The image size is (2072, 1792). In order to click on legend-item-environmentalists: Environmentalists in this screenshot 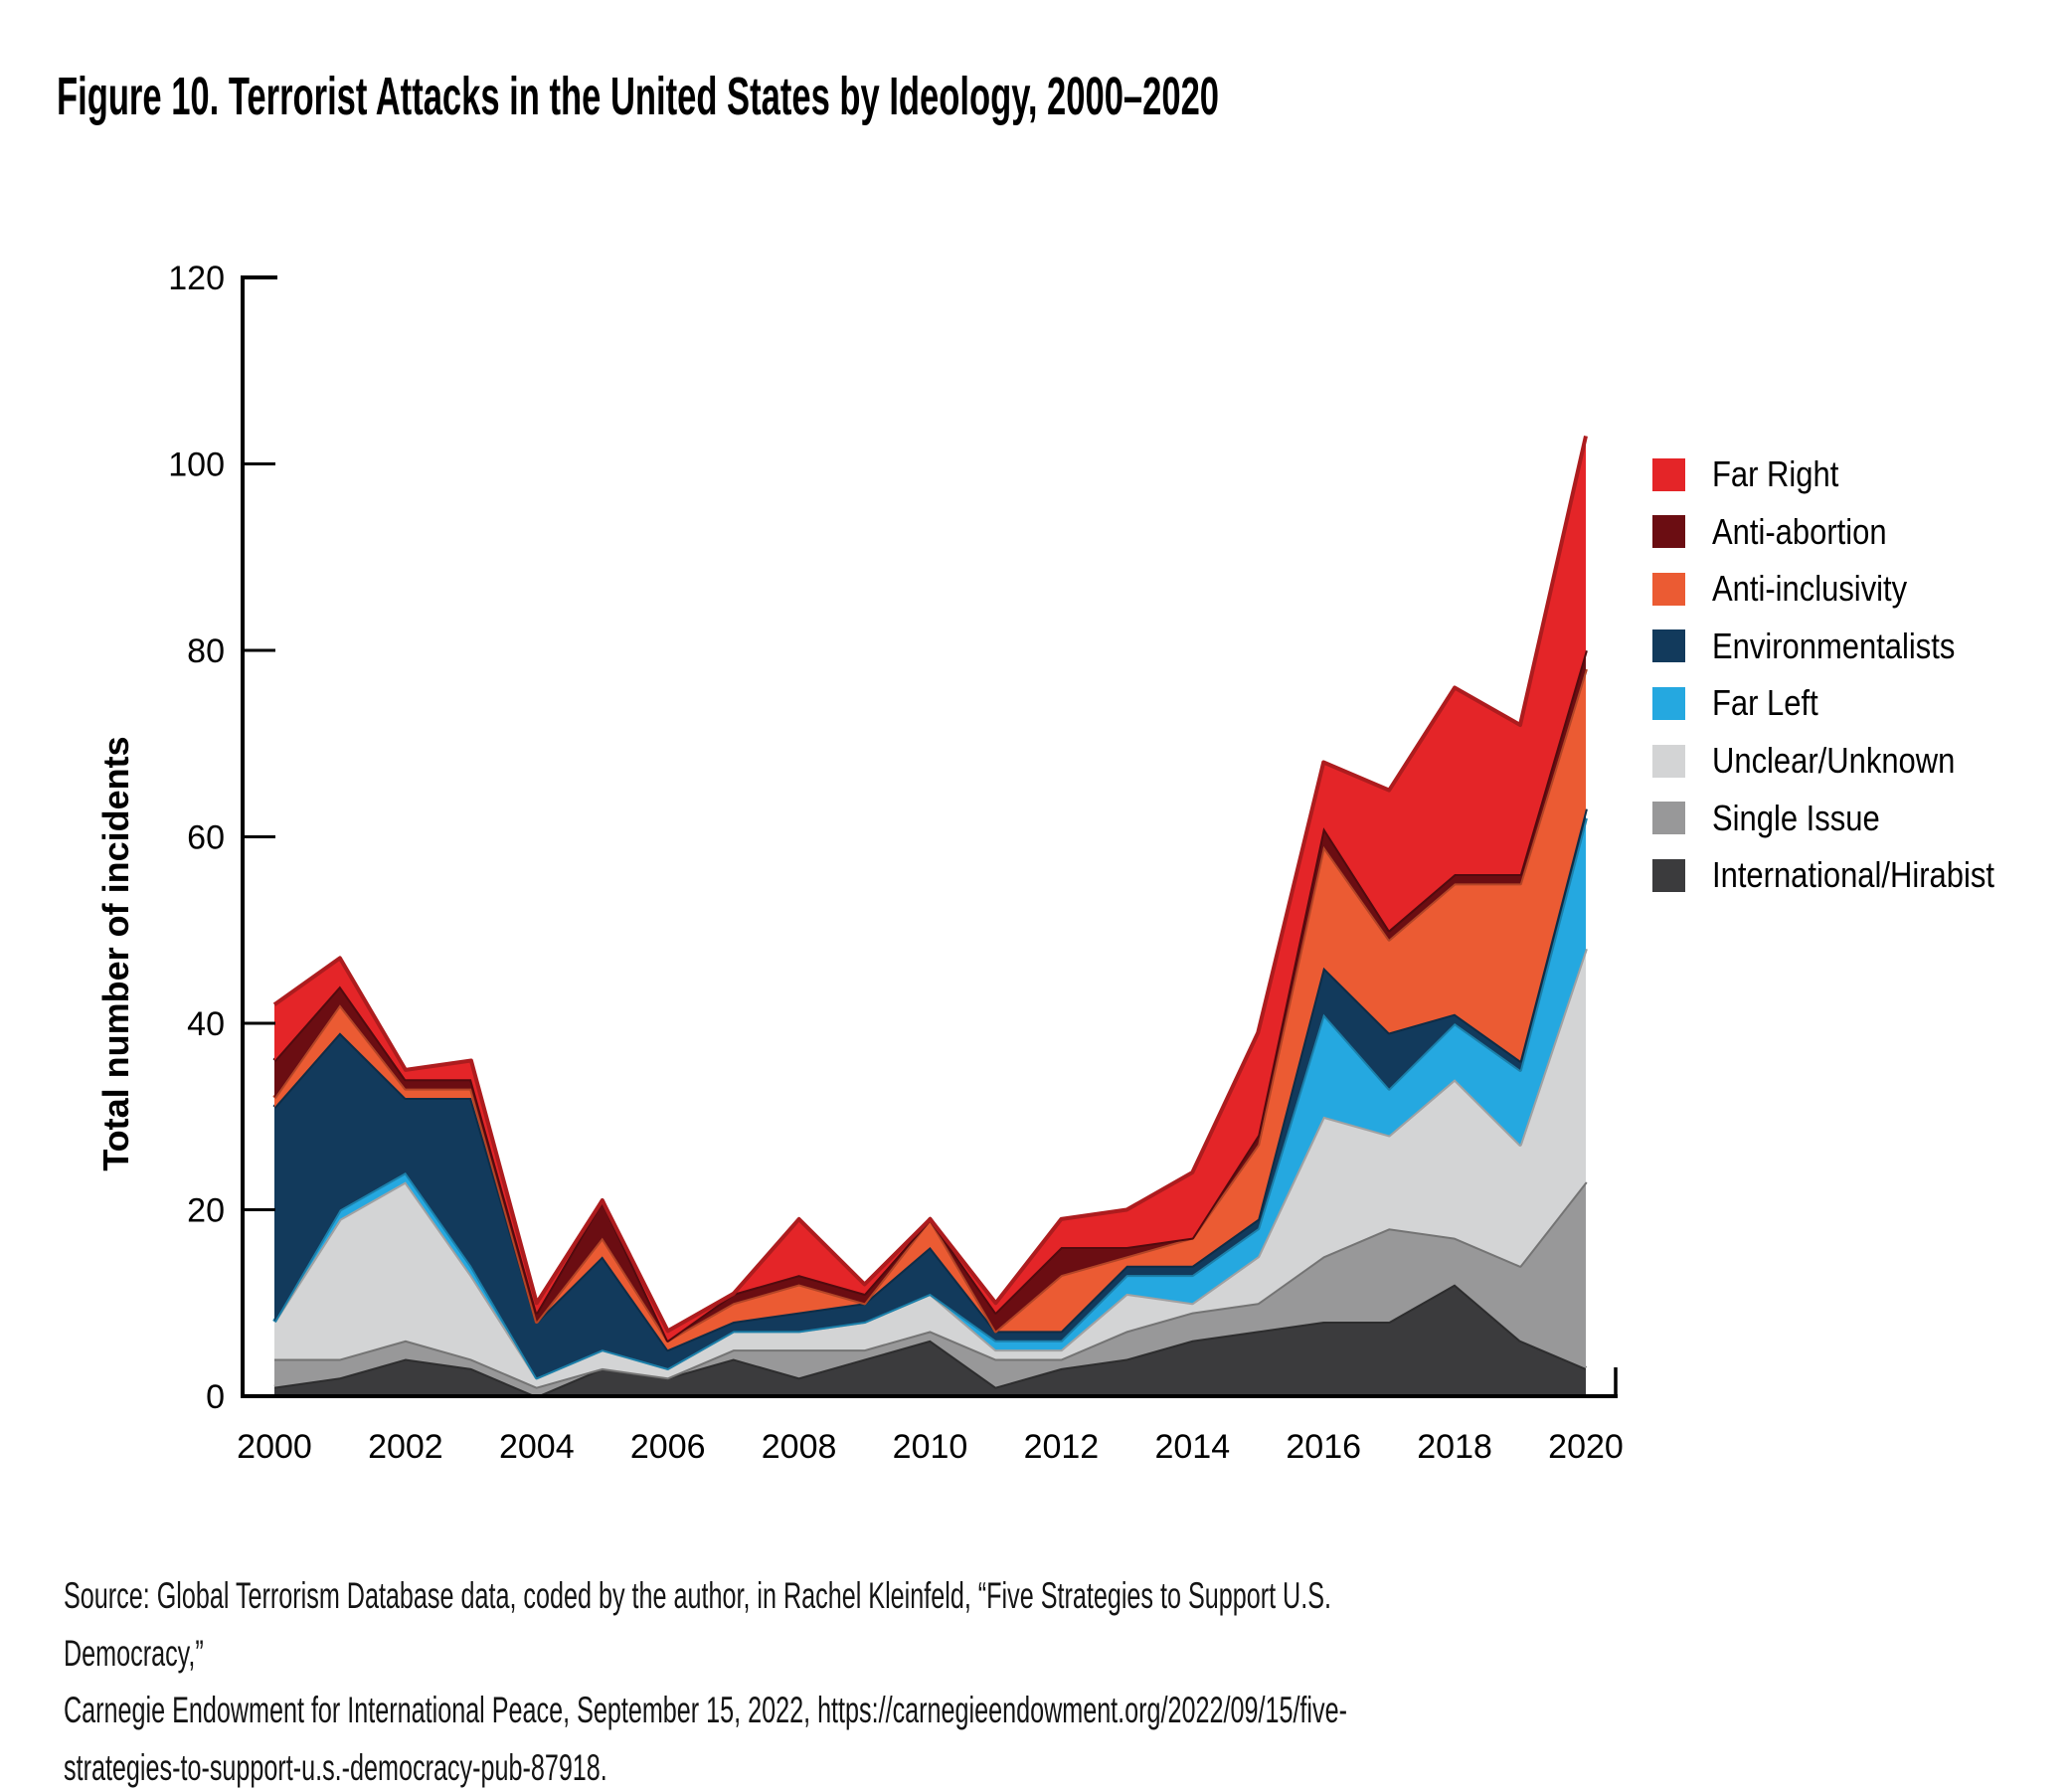, I will do `click(1823, 646)`.